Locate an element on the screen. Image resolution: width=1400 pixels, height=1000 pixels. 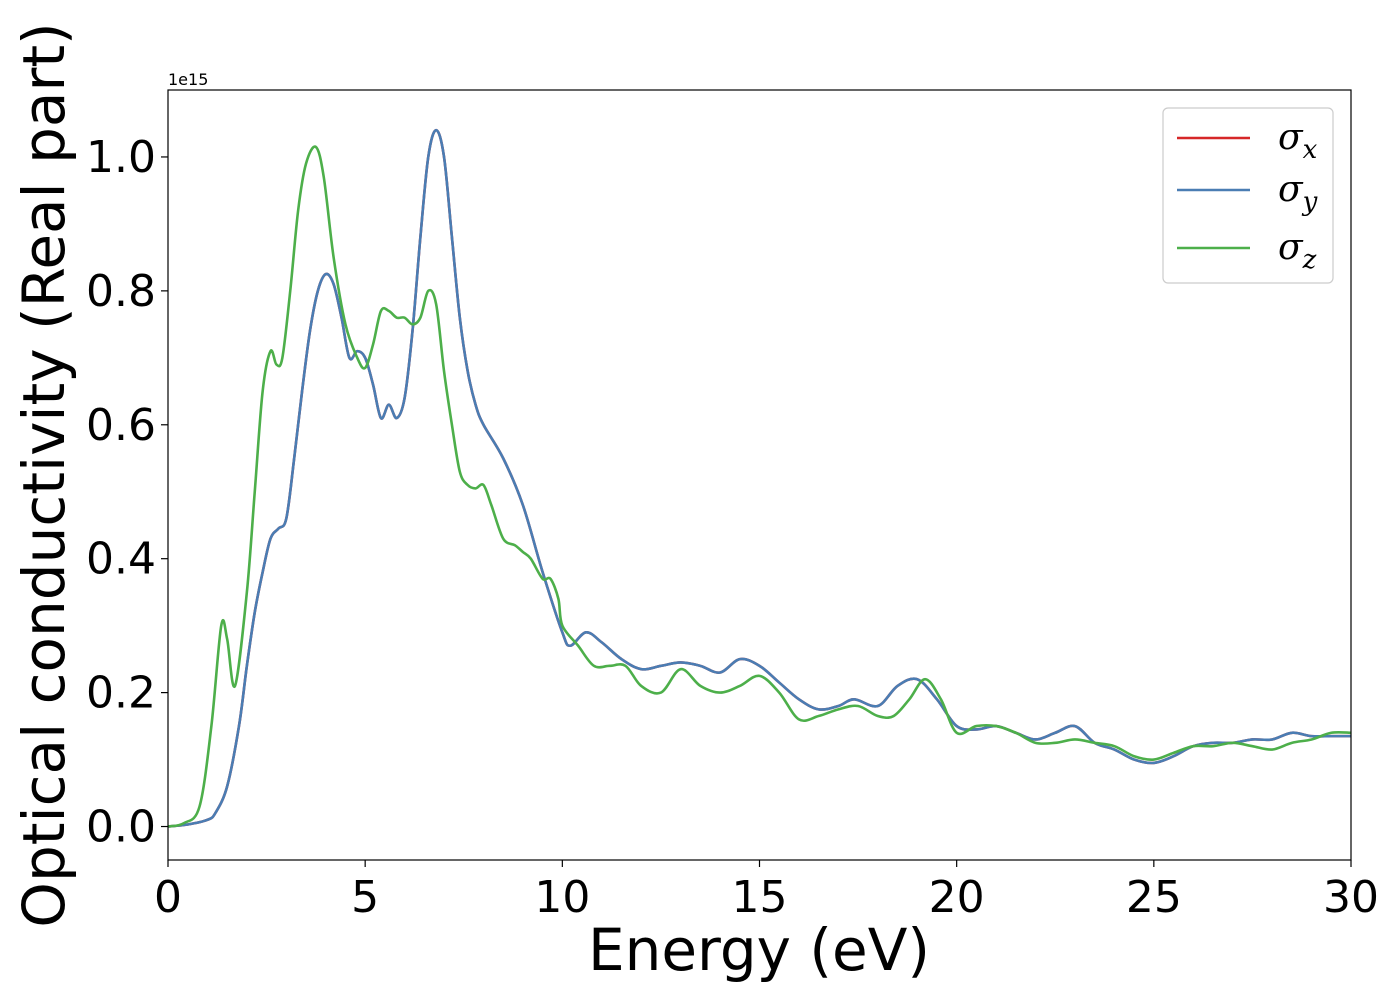
x-tick-label: 10 is located at coordinates (562, 897).